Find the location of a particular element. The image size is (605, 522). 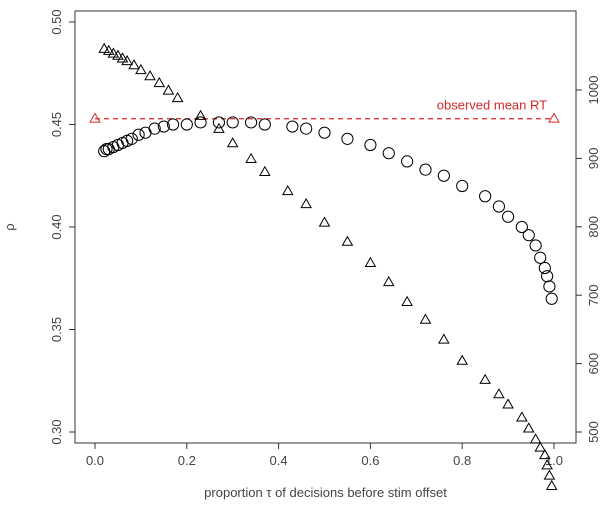

x-tick-label: 0.2 is located at coordinates (187, 460).